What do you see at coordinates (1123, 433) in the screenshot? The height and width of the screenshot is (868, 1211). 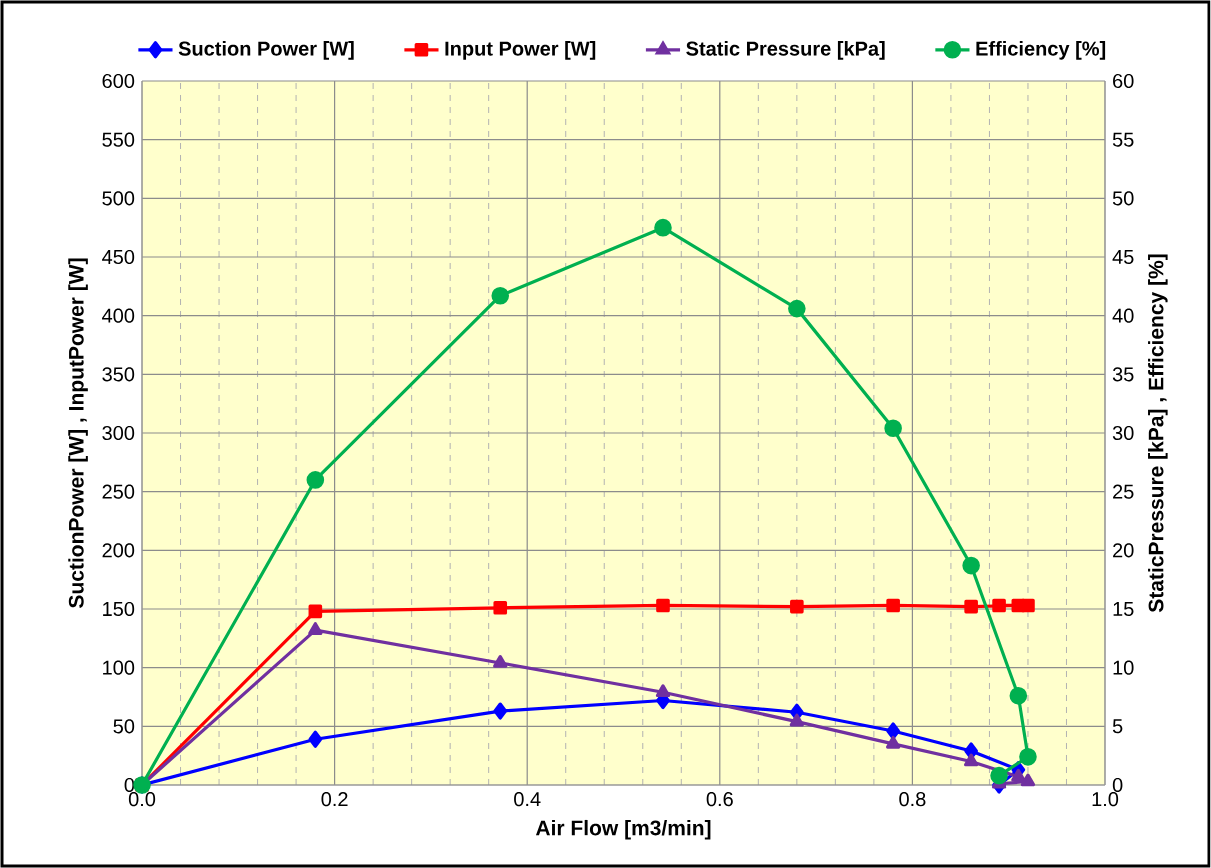 I see `y2-tick-label: 30` at bounding box center [1123, 433].